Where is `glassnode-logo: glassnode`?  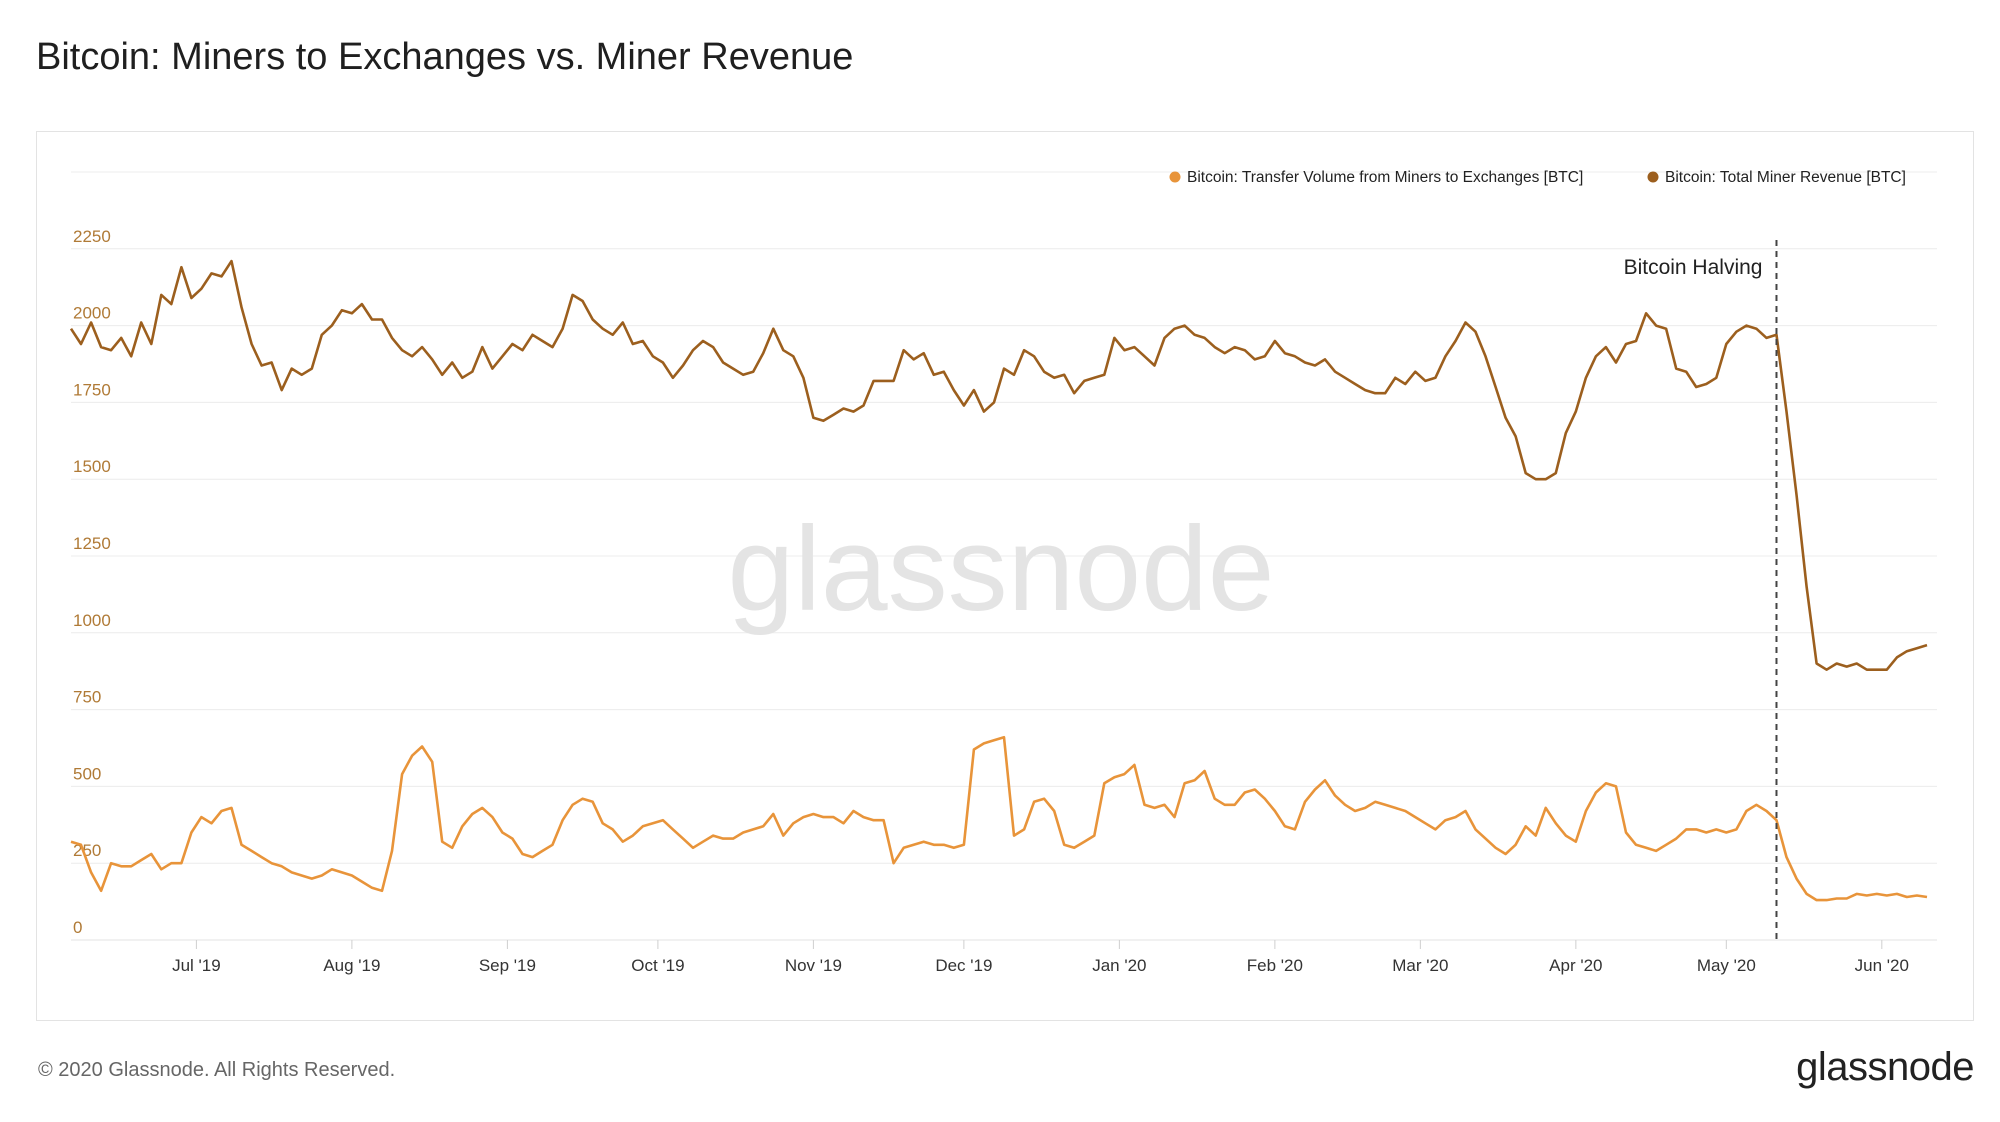
glassnode-logo: glassnode is located at coordinates (1885, 1067).